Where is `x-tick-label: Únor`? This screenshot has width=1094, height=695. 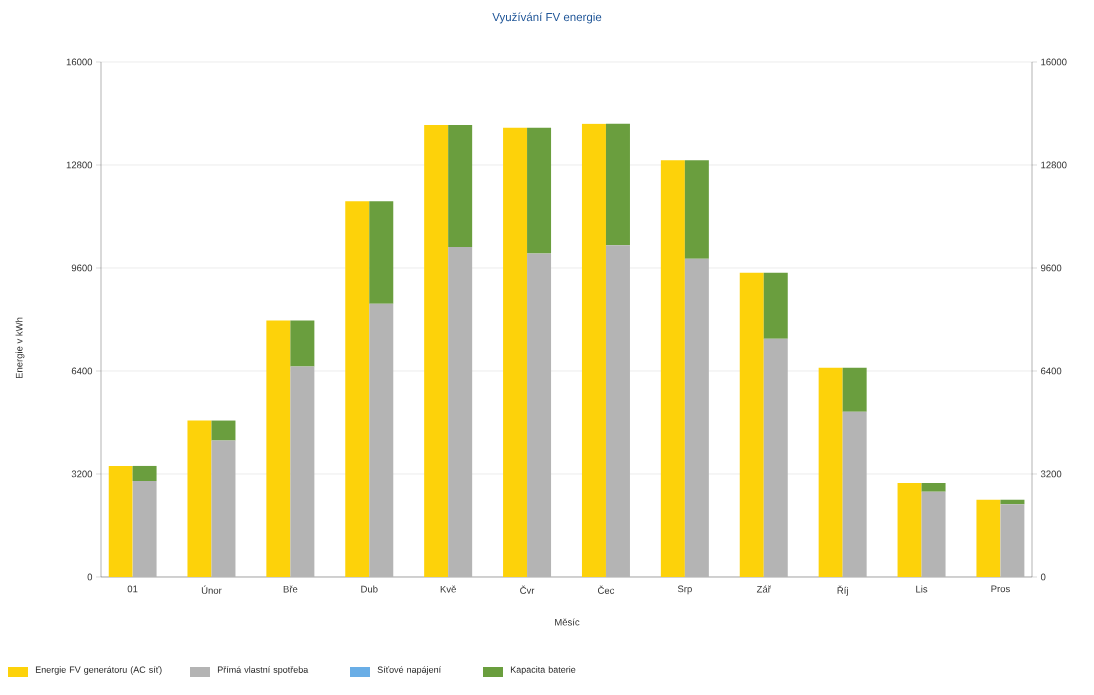
x-tick-label: Únor is located at coordinates (211, 589).